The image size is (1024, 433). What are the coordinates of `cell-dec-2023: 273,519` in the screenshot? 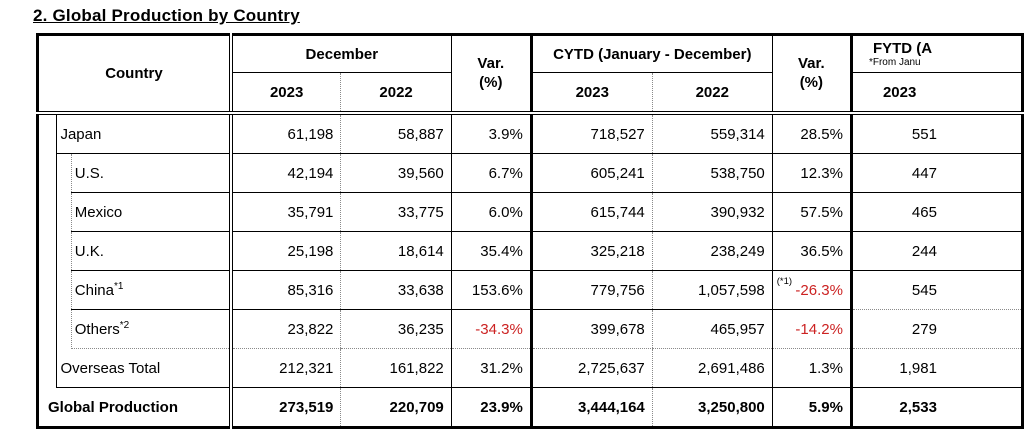 It's located at (284, 407).